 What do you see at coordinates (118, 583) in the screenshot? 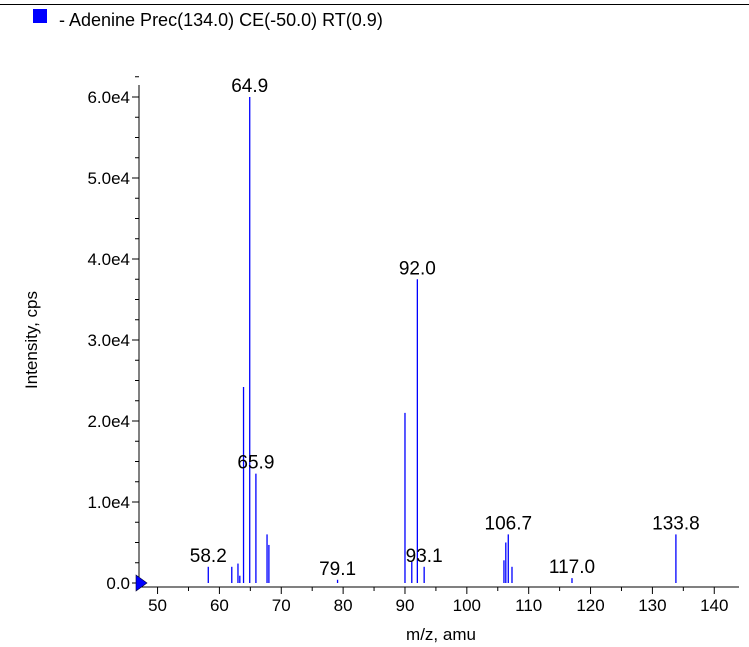
I see `y-tick-label: 0.0` at bounding box center [118, 583].